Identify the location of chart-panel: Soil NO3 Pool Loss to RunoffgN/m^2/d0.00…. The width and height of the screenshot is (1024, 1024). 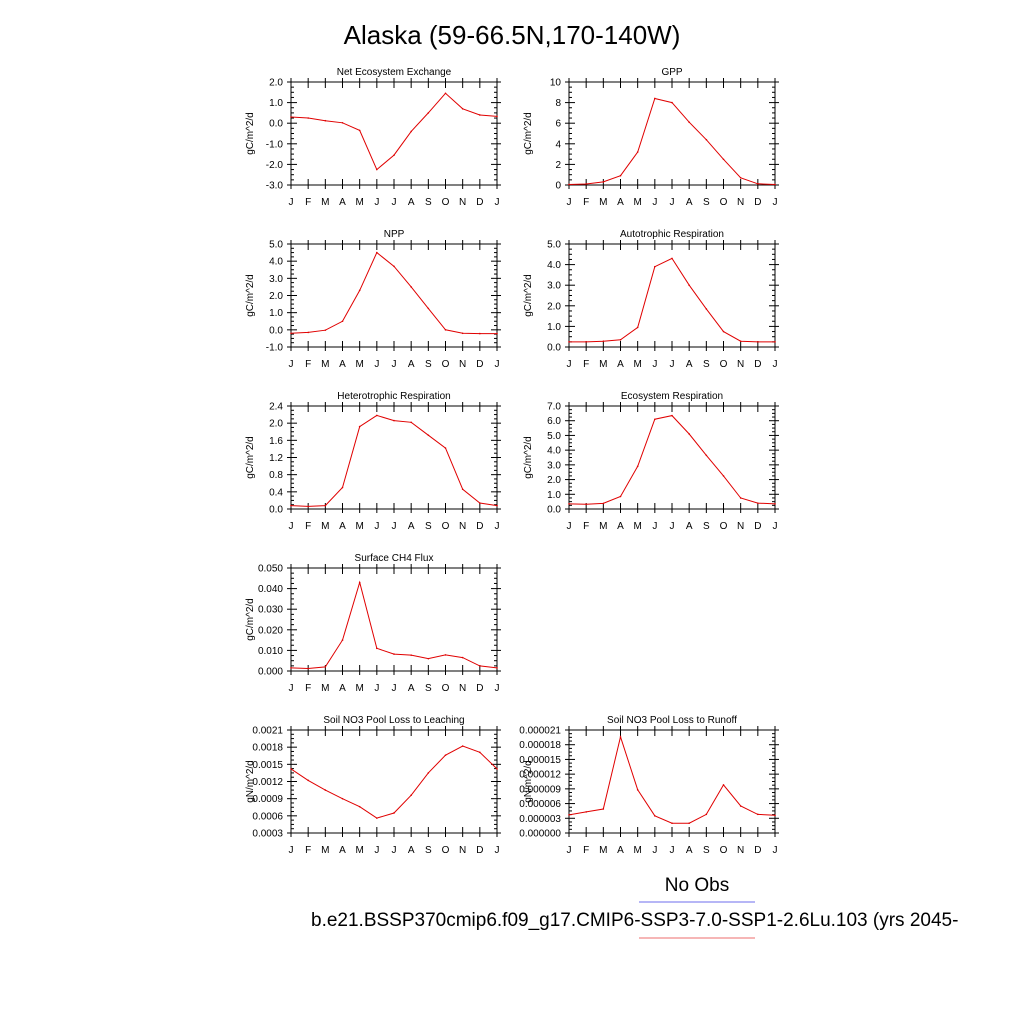
(649, 785).